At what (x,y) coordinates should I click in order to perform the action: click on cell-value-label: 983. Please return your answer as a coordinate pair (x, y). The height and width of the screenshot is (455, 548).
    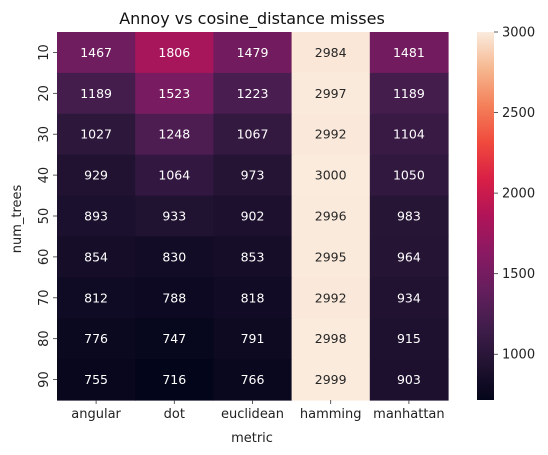
    Looking at the image, I should click on (409, 216).